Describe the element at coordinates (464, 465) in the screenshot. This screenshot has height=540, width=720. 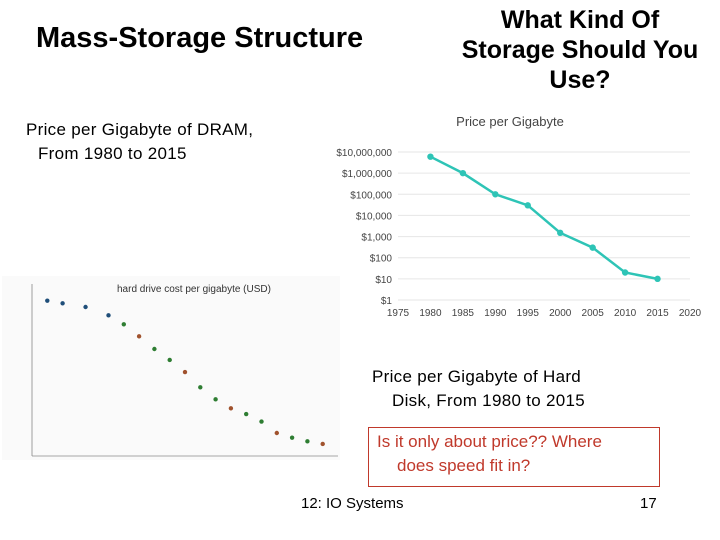
I see `question-line-2: does speed fit in?` at that location.